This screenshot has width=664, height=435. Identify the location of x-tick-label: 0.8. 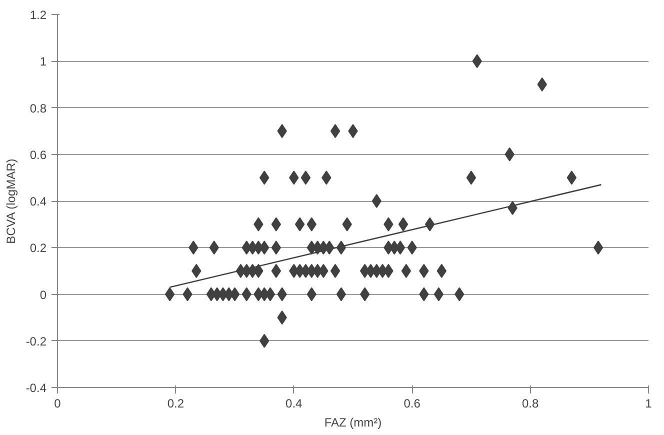
(530, 403).